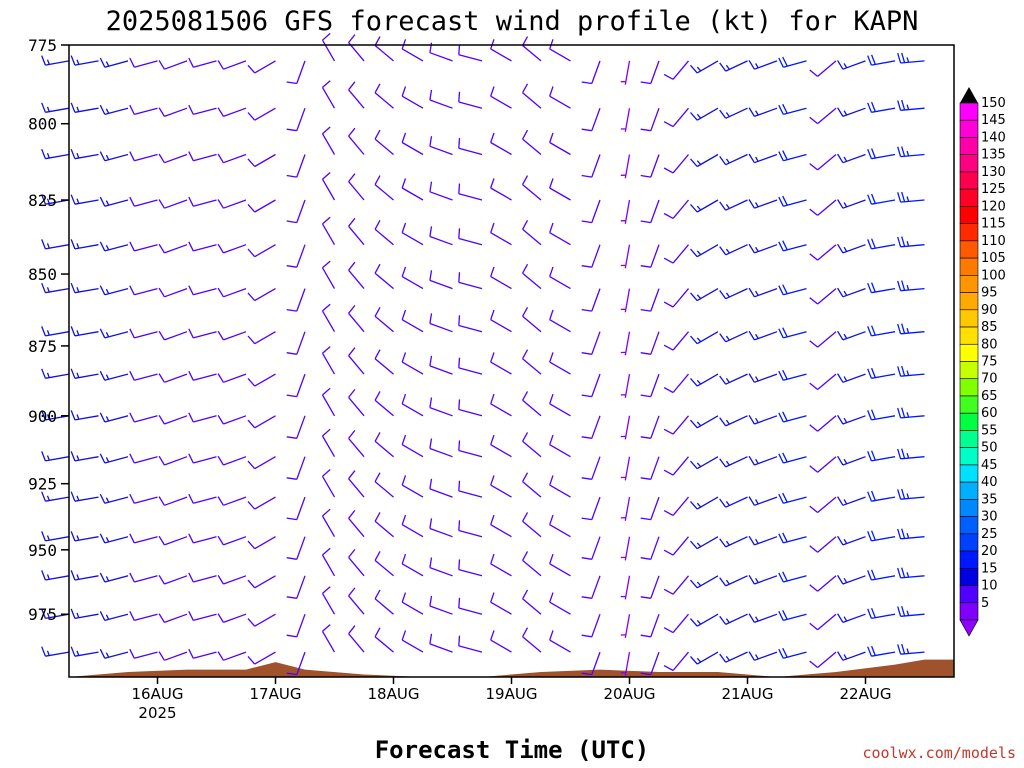 Image resolution: width=1024 pixels, height=768 pixels. Describe the element at coordinates (989, 396) in the screenshot. I see `colorbar-label: 65` at that location.